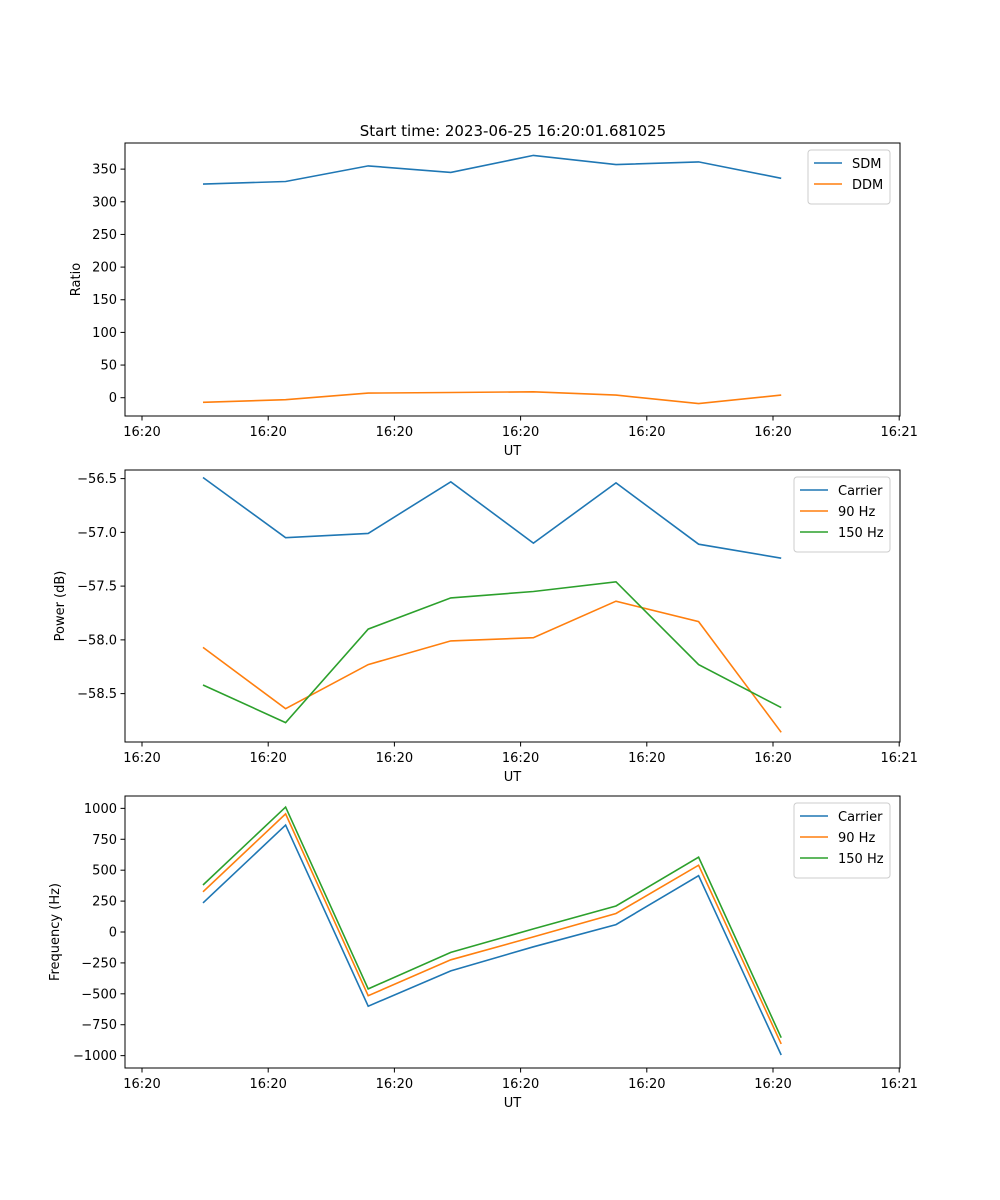  I want to click on y-tick-label: −250, so click(99, 963).